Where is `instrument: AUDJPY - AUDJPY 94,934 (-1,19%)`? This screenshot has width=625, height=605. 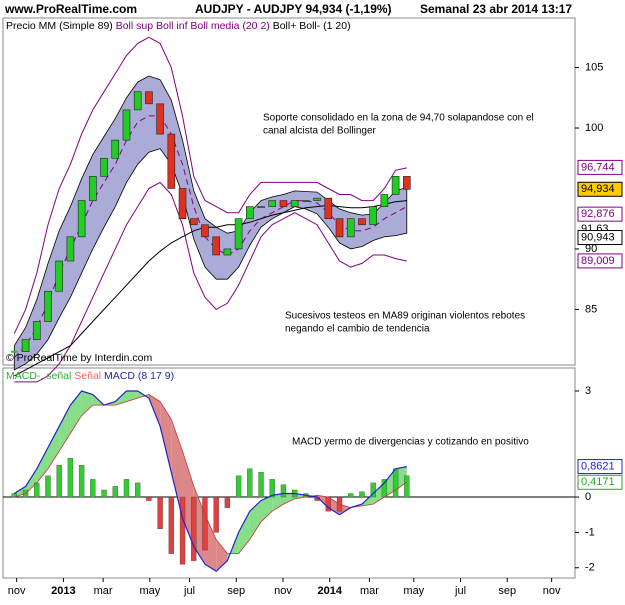
instrument: AUDJPY - AUDJPY 94,934 (-1,19%) is located at coordinates (293, 9).